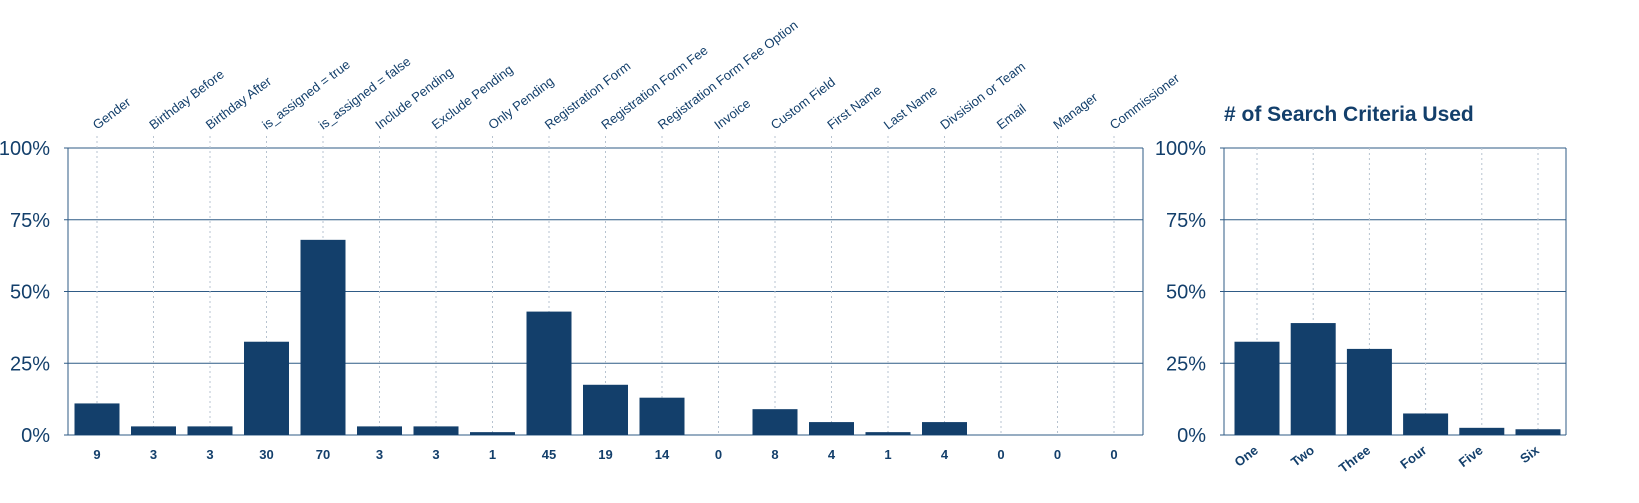 Image resolution: width=1639 pixels, height=503 pixels. I want to click on chart2-category-label: Four, so click(1413, 456).